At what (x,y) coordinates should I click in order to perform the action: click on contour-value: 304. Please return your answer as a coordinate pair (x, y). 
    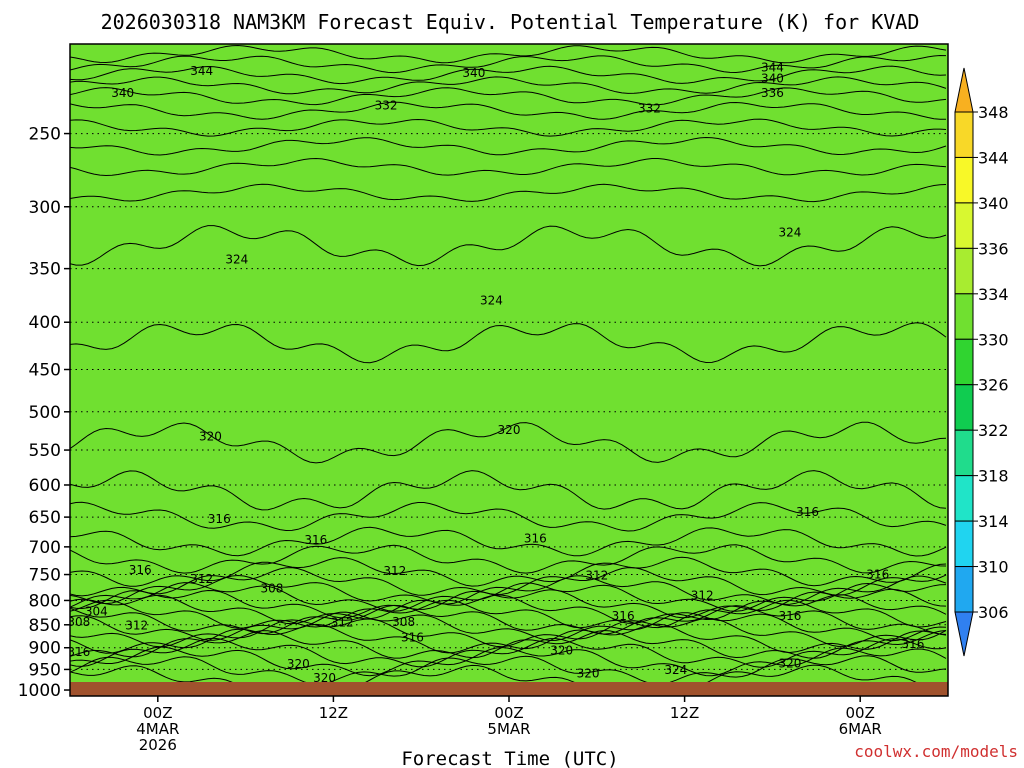
    Looking at the image, I should click on (96, 611).